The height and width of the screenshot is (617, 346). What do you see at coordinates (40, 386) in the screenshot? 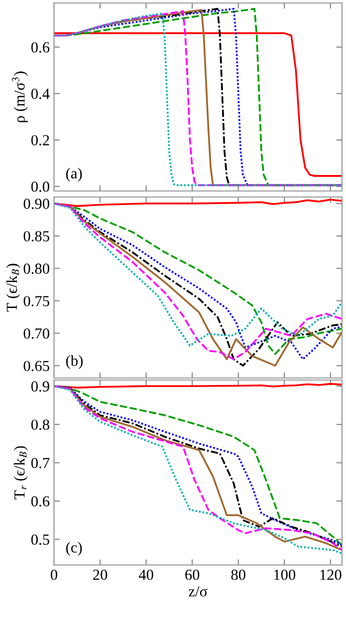
I see `y-tick-label: 0.9` at bounding box center [40, 386].